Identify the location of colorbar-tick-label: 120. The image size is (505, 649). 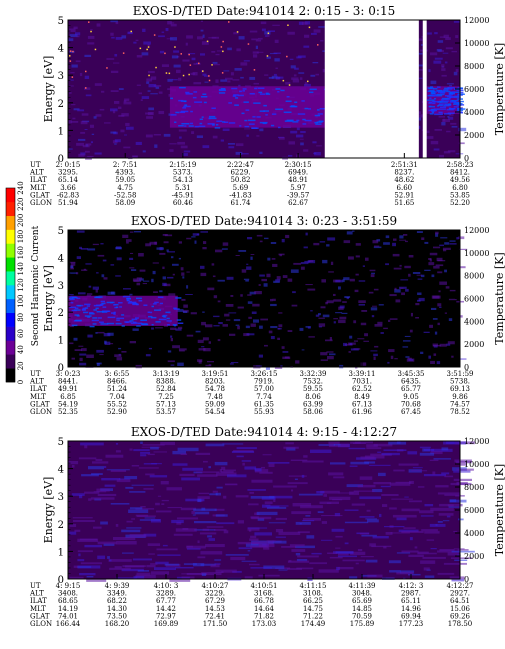
(21, 284).